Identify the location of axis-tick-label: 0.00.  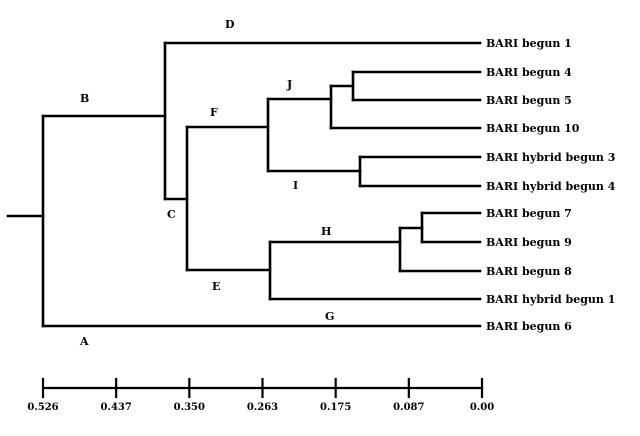
(482, 407).